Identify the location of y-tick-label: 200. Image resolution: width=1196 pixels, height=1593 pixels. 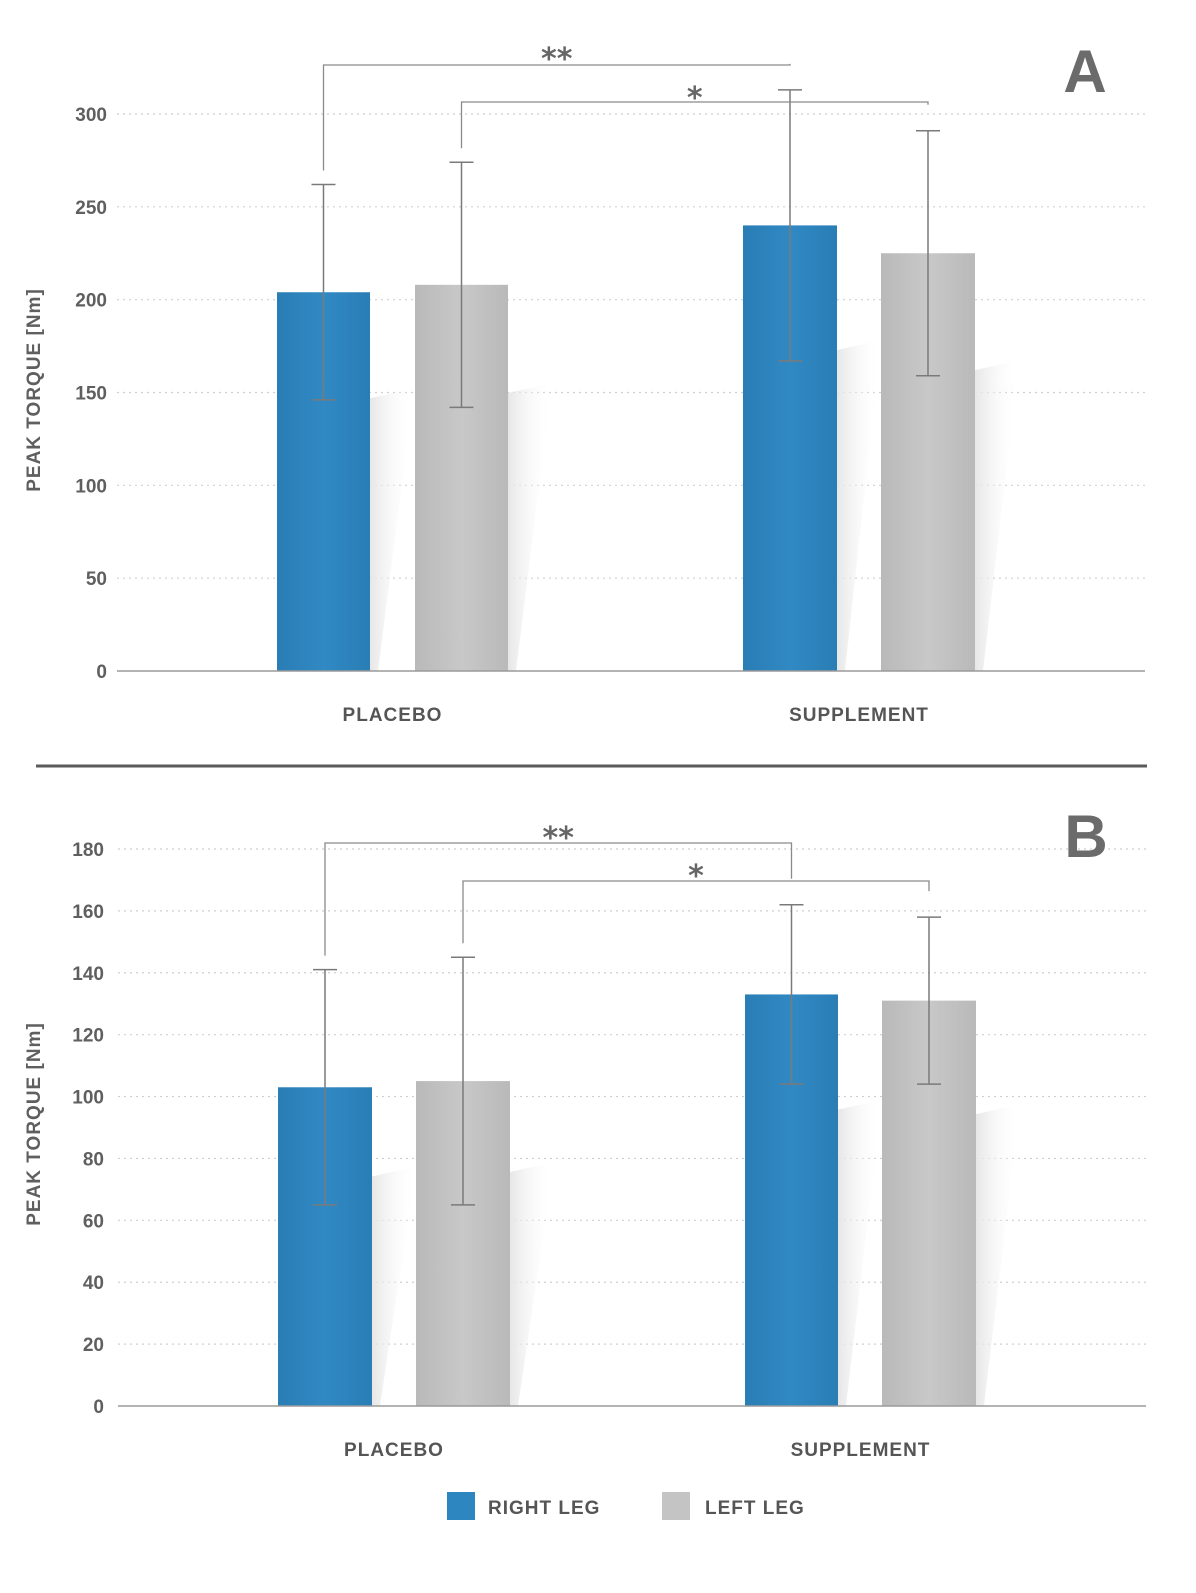
(91, 301).